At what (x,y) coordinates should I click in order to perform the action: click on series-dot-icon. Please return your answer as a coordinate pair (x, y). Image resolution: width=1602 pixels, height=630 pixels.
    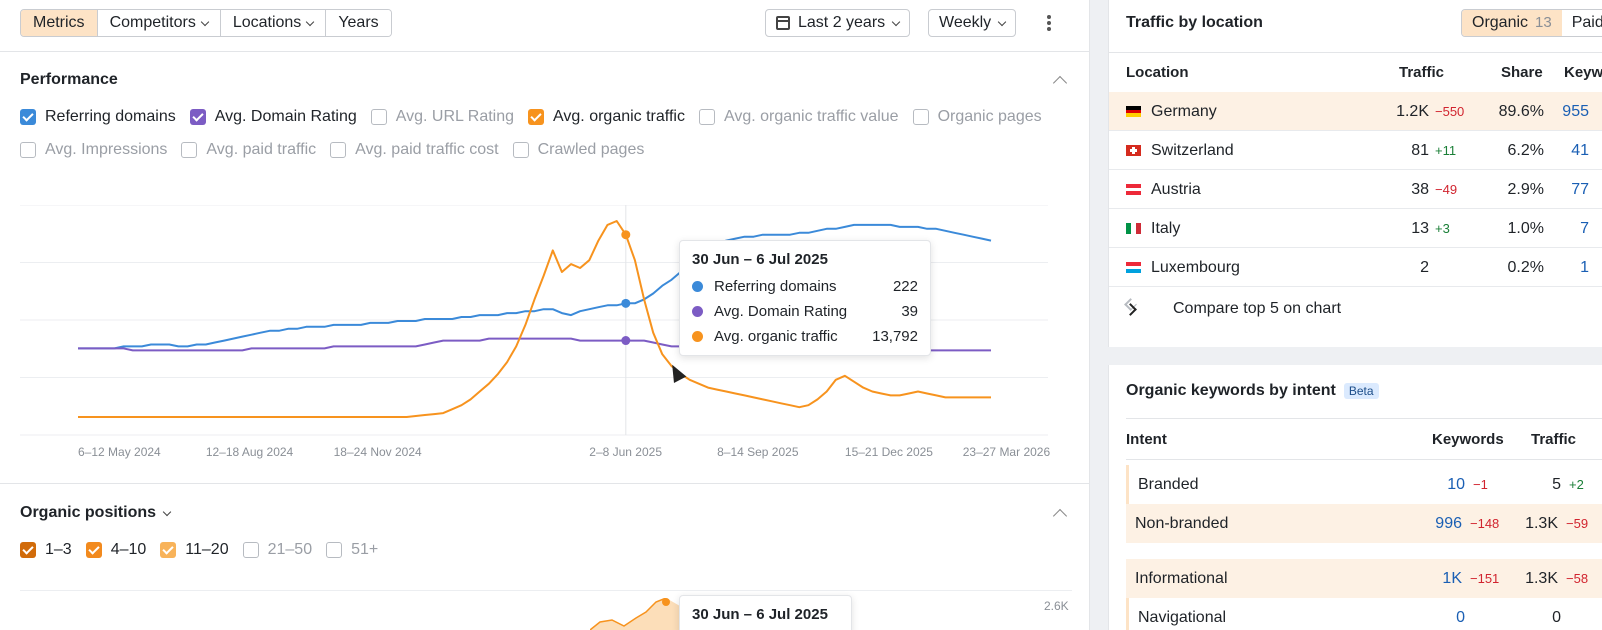
    Looking at the image, I should click on (697, 336).